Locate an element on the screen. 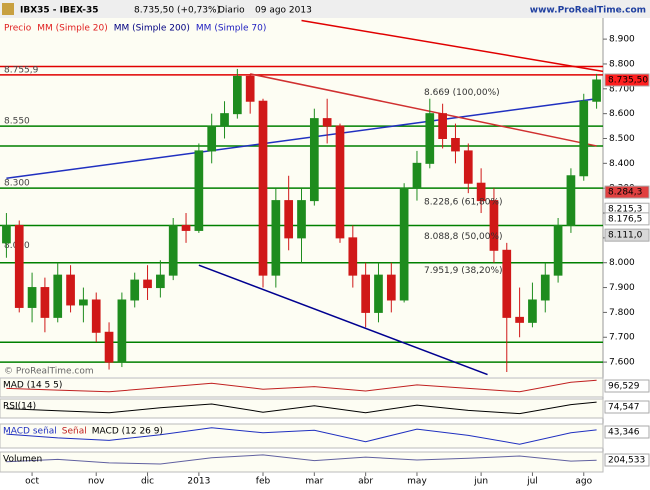  level-label: 8.300 is located at coordinates (17, 184).